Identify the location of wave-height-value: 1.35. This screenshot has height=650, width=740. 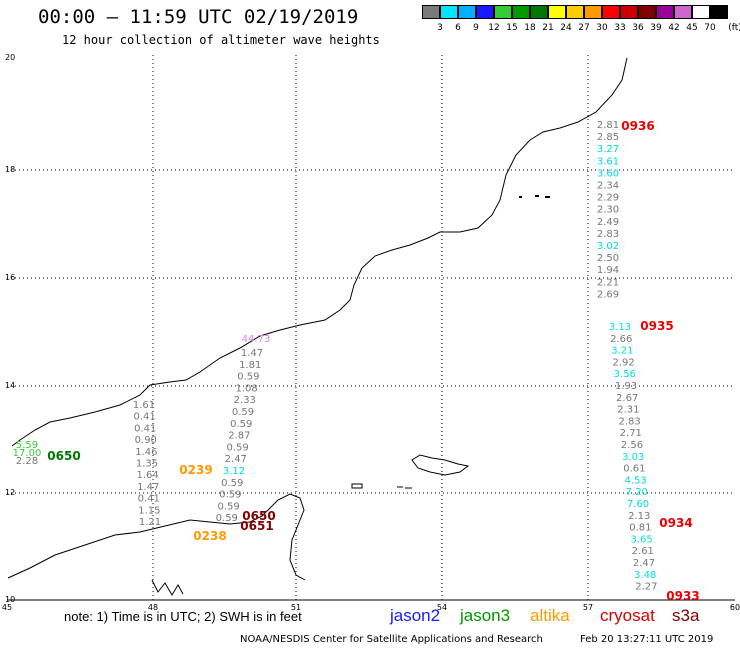
(147, 464).